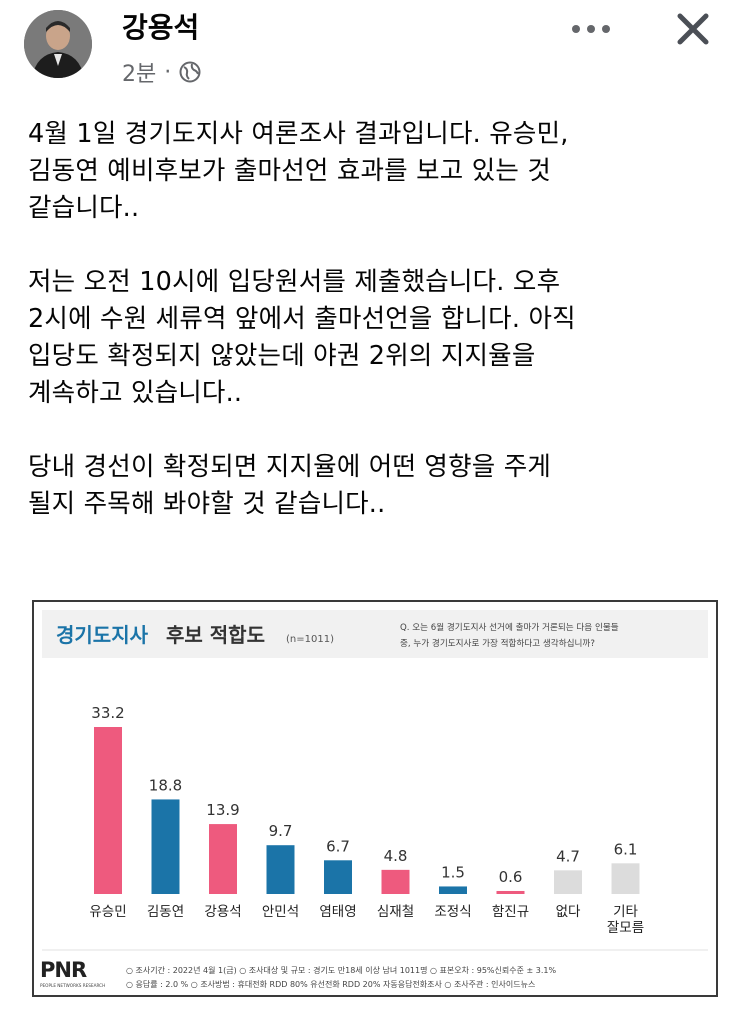 The image size is (734, 1024). I want to click on category-label-2: 김동연, so click(165, 912).